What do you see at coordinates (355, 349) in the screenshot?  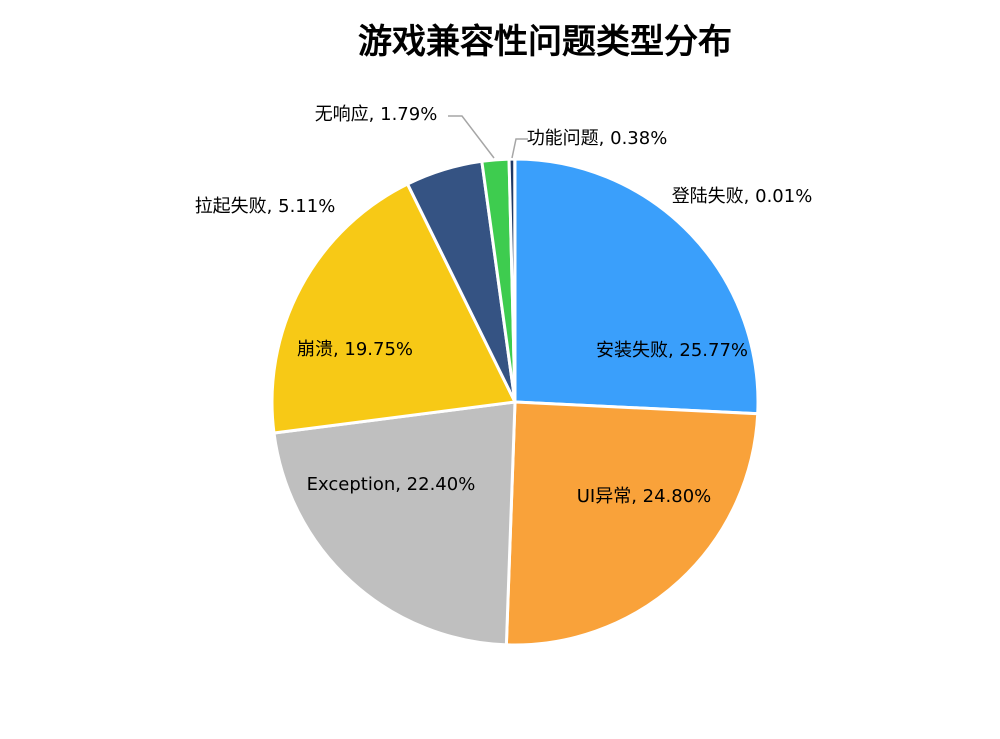 I see `data-label-3: 崩溃, 19.75%` at bounding box center [355, 349].